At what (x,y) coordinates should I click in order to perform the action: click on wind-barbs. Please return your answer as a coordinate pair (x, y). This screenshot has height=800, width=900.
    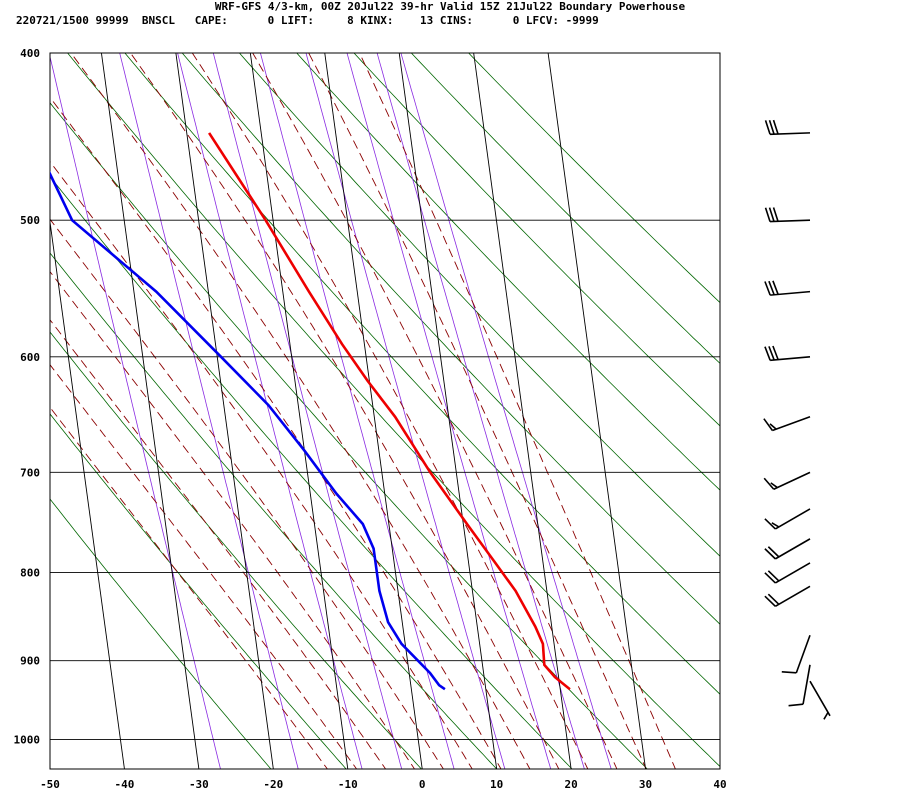
    Looking at the image, I should click on (797, 419).